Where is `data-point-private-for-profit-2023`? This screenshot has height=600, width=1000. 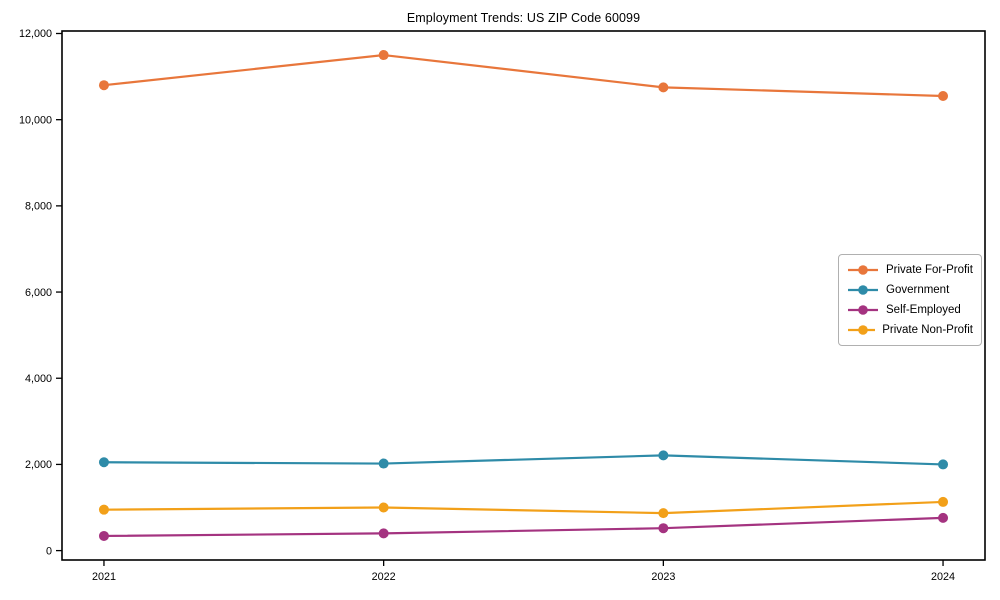
data-point-private-for-profit-2023 is located at coordinates (663, 87).